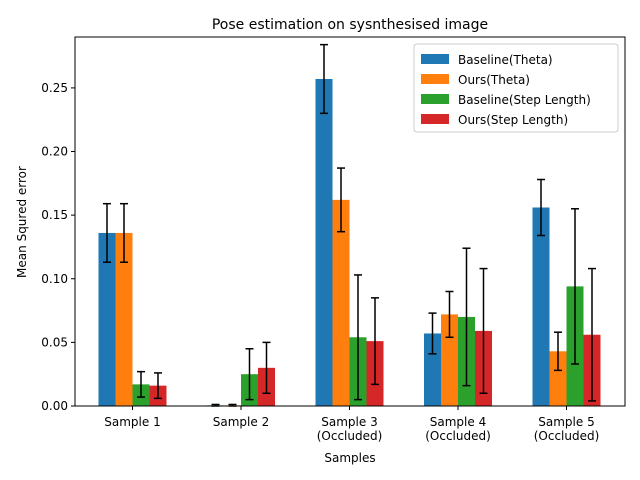  Describe the element at coordinates (524, 100) in the screenshot. I see `legend-label: Baseline(Step Length)` at that location.